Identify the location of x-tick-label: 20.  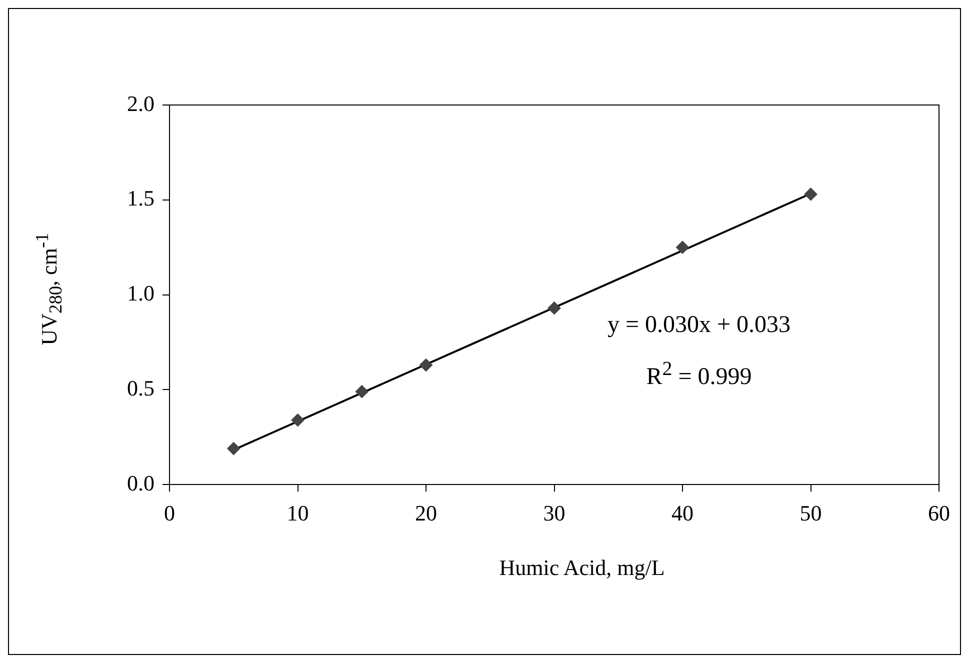
(426, 513).